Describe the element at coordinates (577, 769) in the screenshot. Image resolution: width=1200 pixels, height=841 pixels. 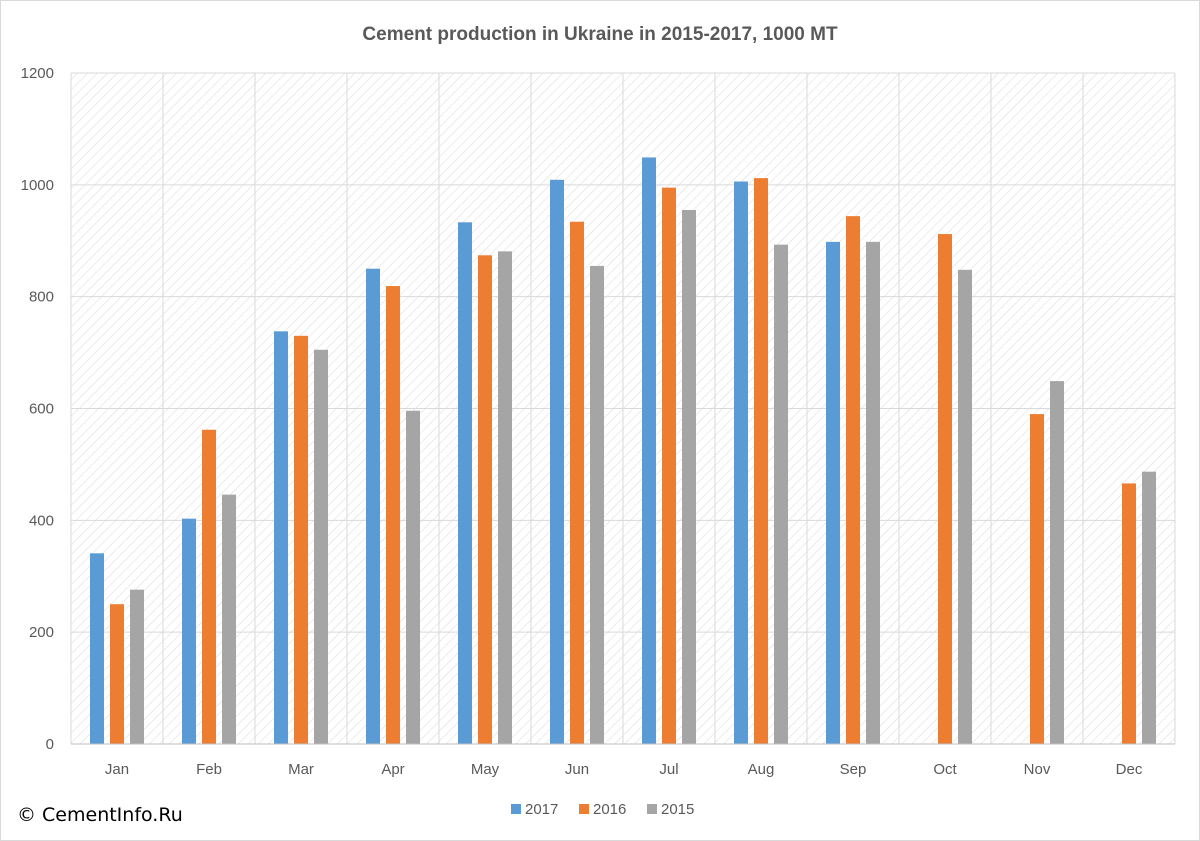
I see `x-tick-label: Jun` at that location.